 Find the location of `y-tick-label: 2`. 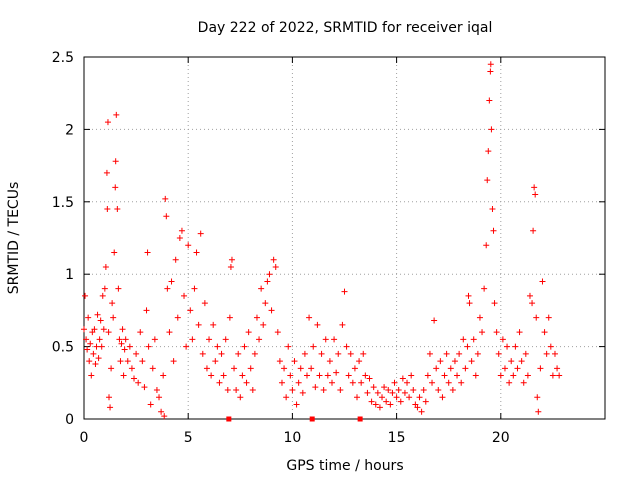

y-tick-label: 2 is located at coordinates (69, 130).